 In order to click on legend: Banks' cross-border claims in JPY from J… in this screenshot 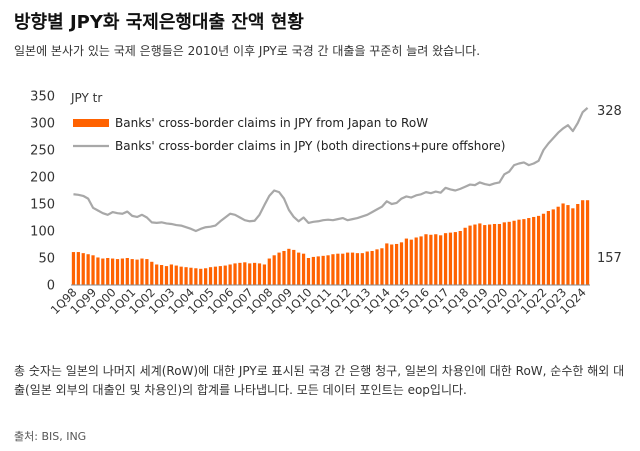, I will do `click(289, 134)`.